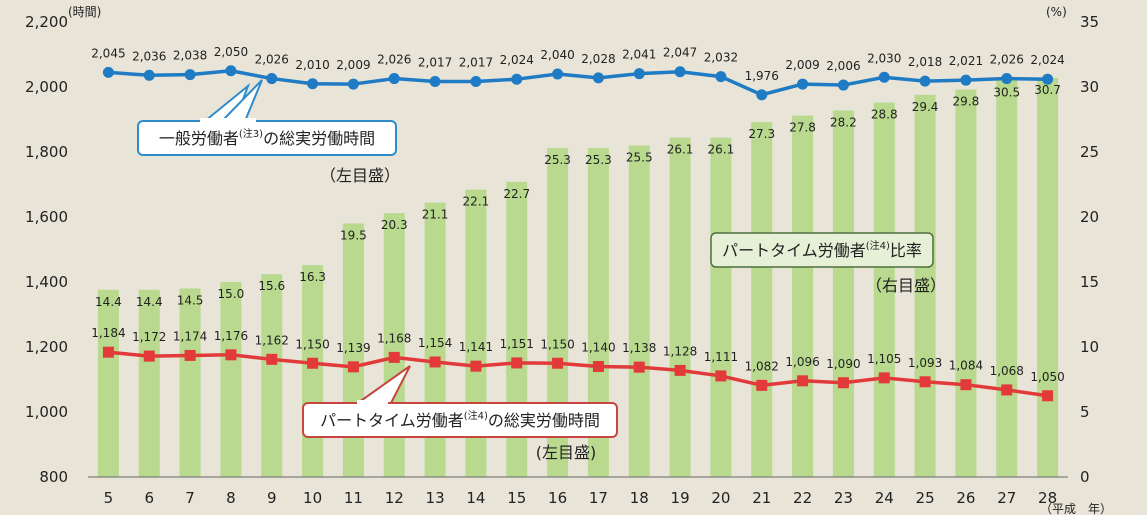 This screenshot has height=515, width=1147. What do you see at coordinates (1047, 377) in the screenshot?
I see `point-label-part-time-28: 1,050` at bounding box center [1047, 377].